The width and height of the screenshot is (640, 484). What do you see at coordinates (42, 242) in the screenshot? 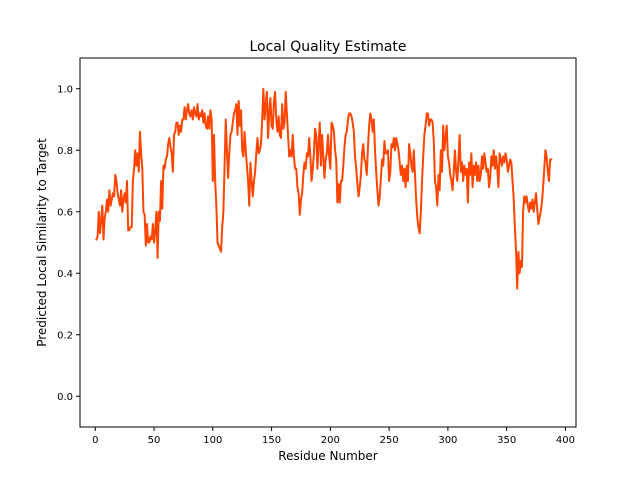
I see `y-axis-label: Predicted Local Similarity to Target` at bounding box center [42, 242].